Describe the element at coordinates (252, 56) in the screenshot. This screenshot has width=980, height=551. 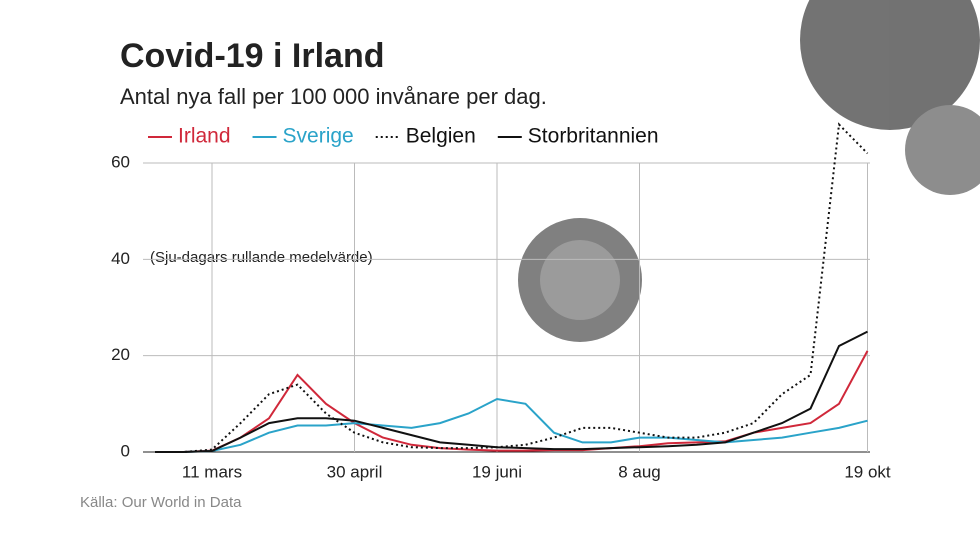
I see `chart-title: Covid-19 i Irland` at that location.